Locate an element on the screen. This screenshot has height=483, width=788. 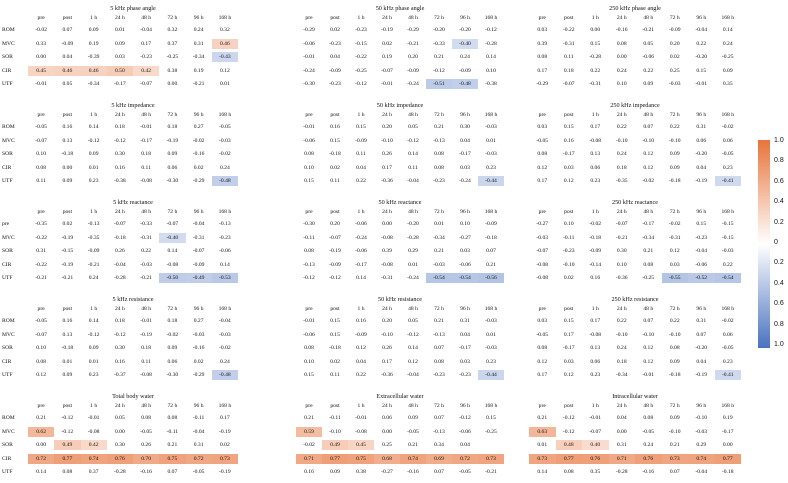
row-label: MVC is located at coordinates (8, 43).